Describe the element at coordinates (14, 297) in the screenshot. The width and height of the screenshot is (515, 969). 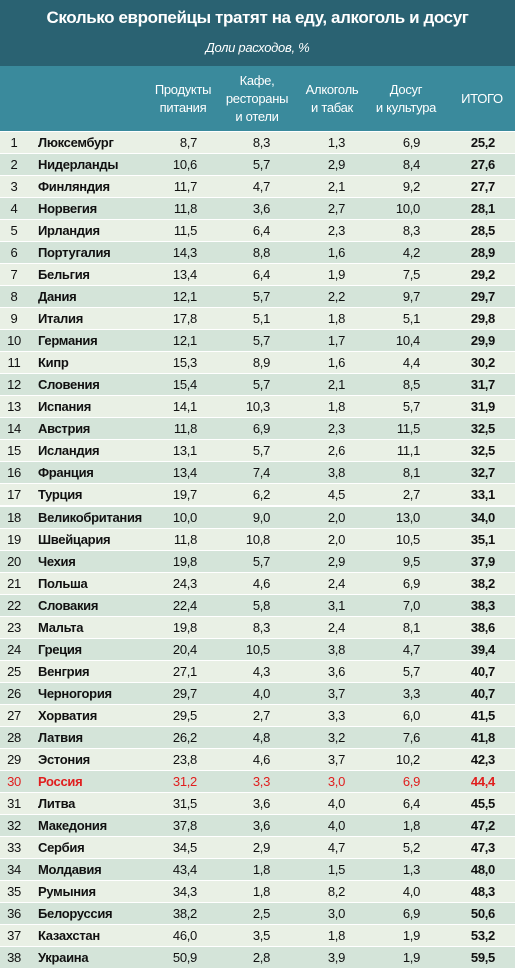
I see `rank: 8` at that location.